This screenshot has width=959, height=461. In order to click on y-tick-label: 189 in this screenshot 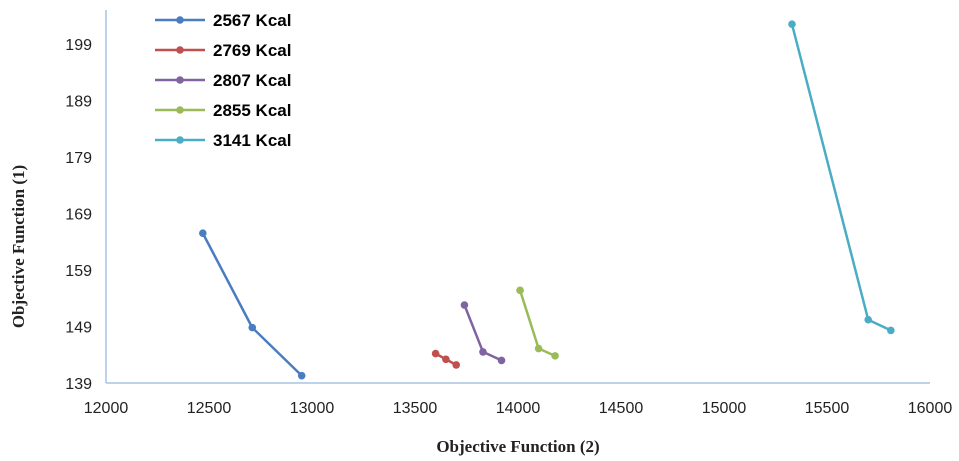, I will do `click(78, 101)`.